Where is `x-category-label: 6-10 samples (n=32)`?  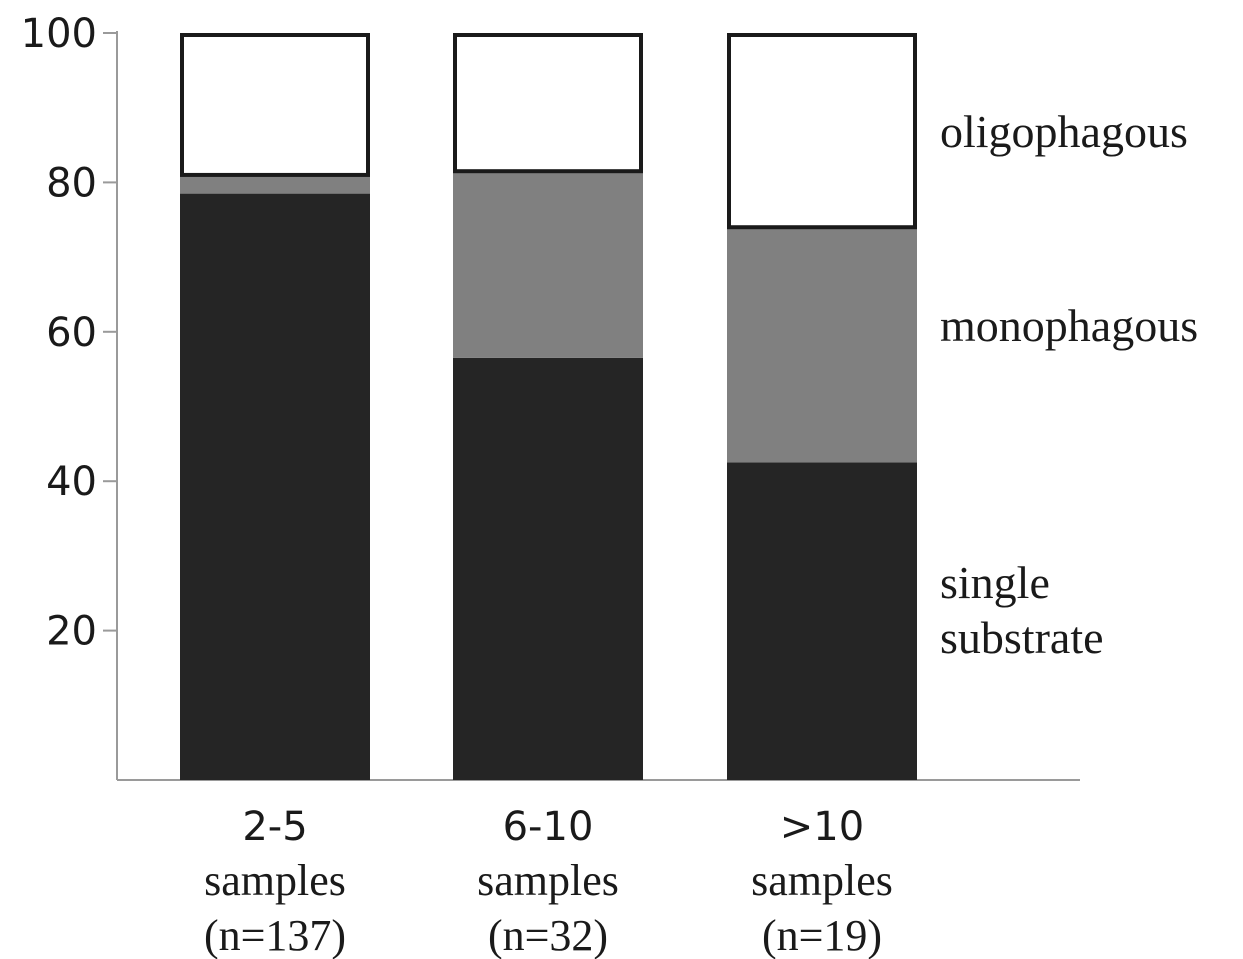
x-category-label: 6-10 samples (n=32) is located at coordinates (548, 881).